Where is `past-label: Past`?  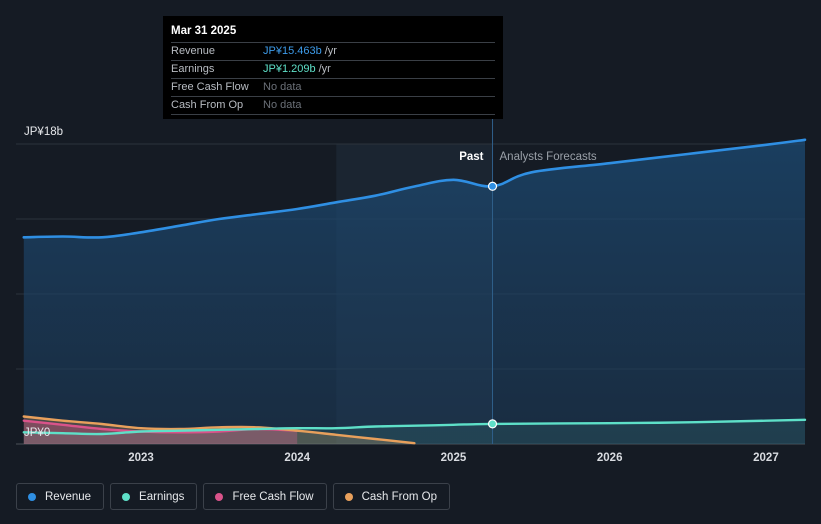
past-label: Past is located at coordinates (471, 157).